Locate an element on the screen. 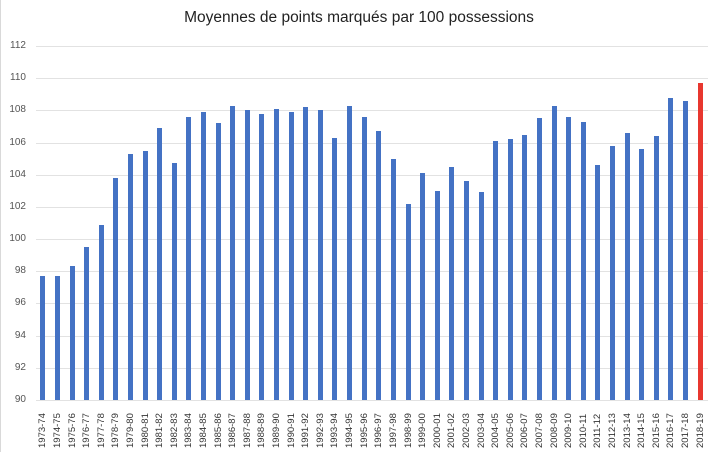 This screenshot has width=718, height=453. x-tick-label: 1990-91 is located at coordinates (291, 430).